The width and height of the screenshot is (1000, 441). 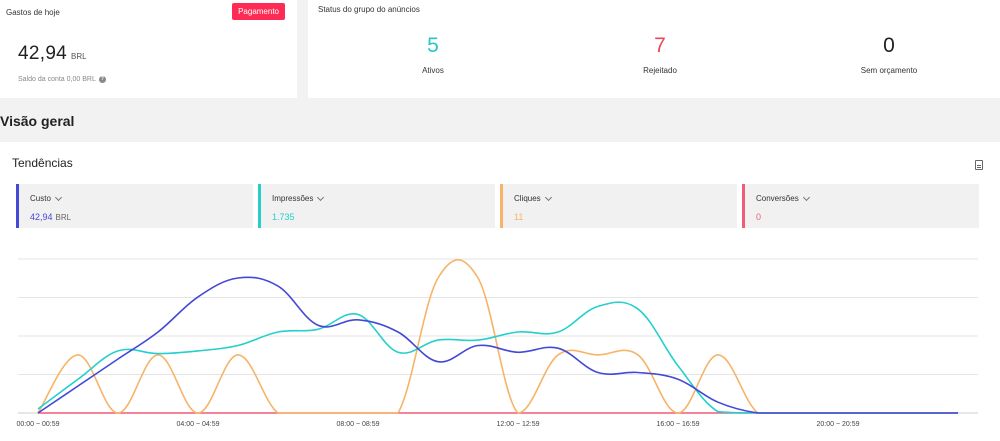 I want to click on overview-title: Visão geral, so click(x=37, y=121).